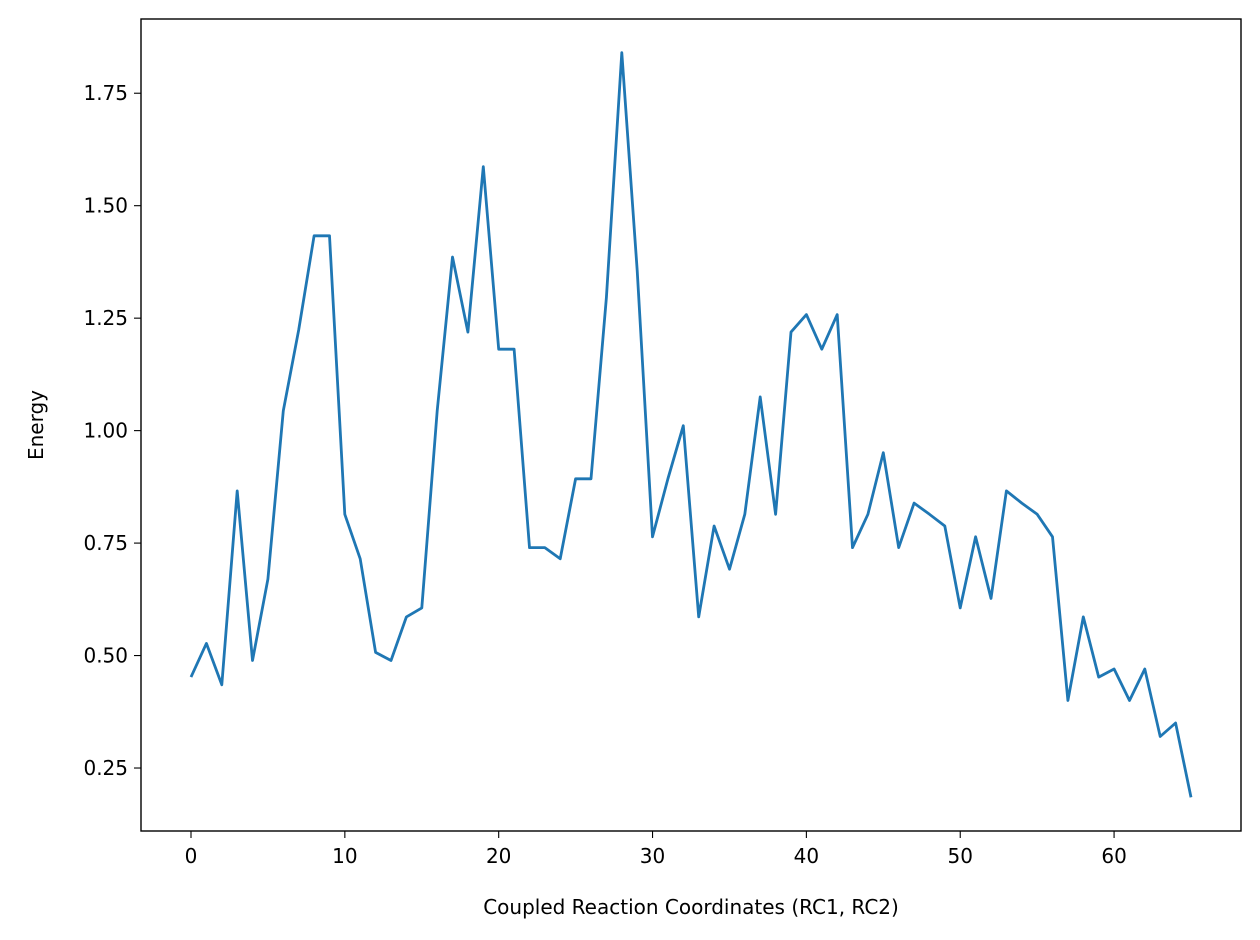  I want to click on x-tick-label: 10, so click(344, 856).